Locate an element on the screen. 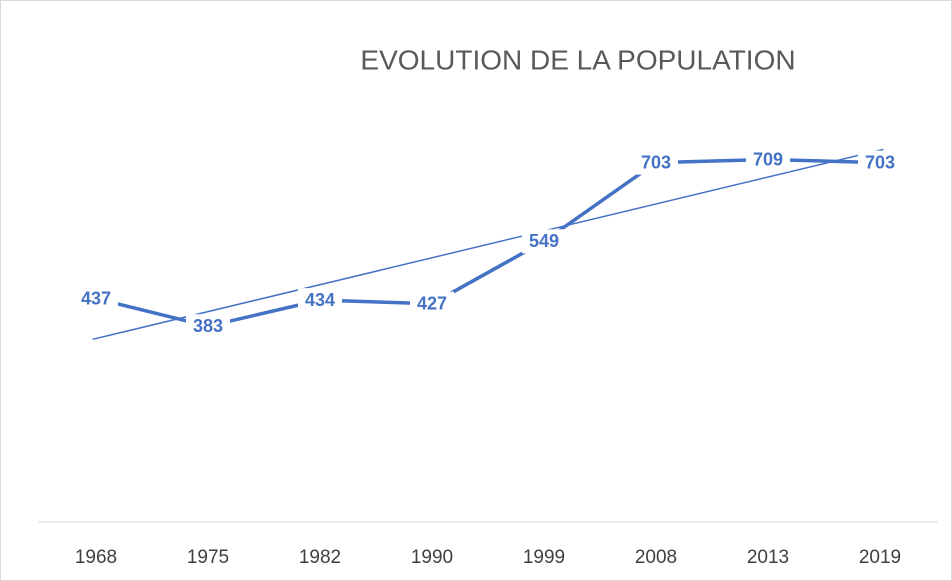 This screenshot has height=581, width=952. chart-title: EVOLUTION DE LA POPULATION is located at coordinates (577, 59).